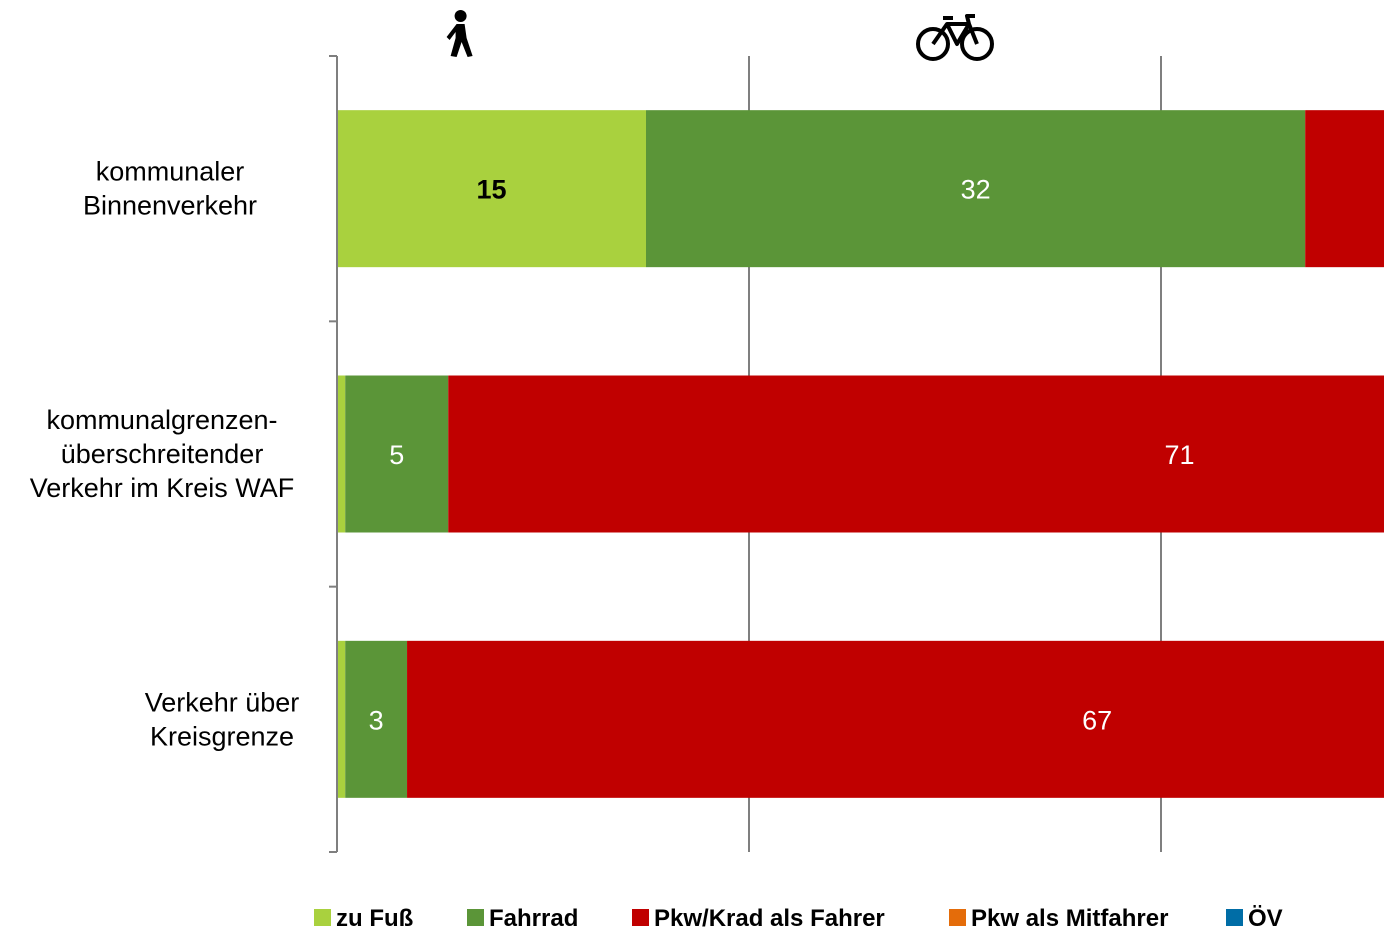 Image resolution: width=1384 pixels, height=930 pixels. Describe the element at coordinates (533, 917) in the screenshot. I see `legend-label: Fahrrad` at that location.